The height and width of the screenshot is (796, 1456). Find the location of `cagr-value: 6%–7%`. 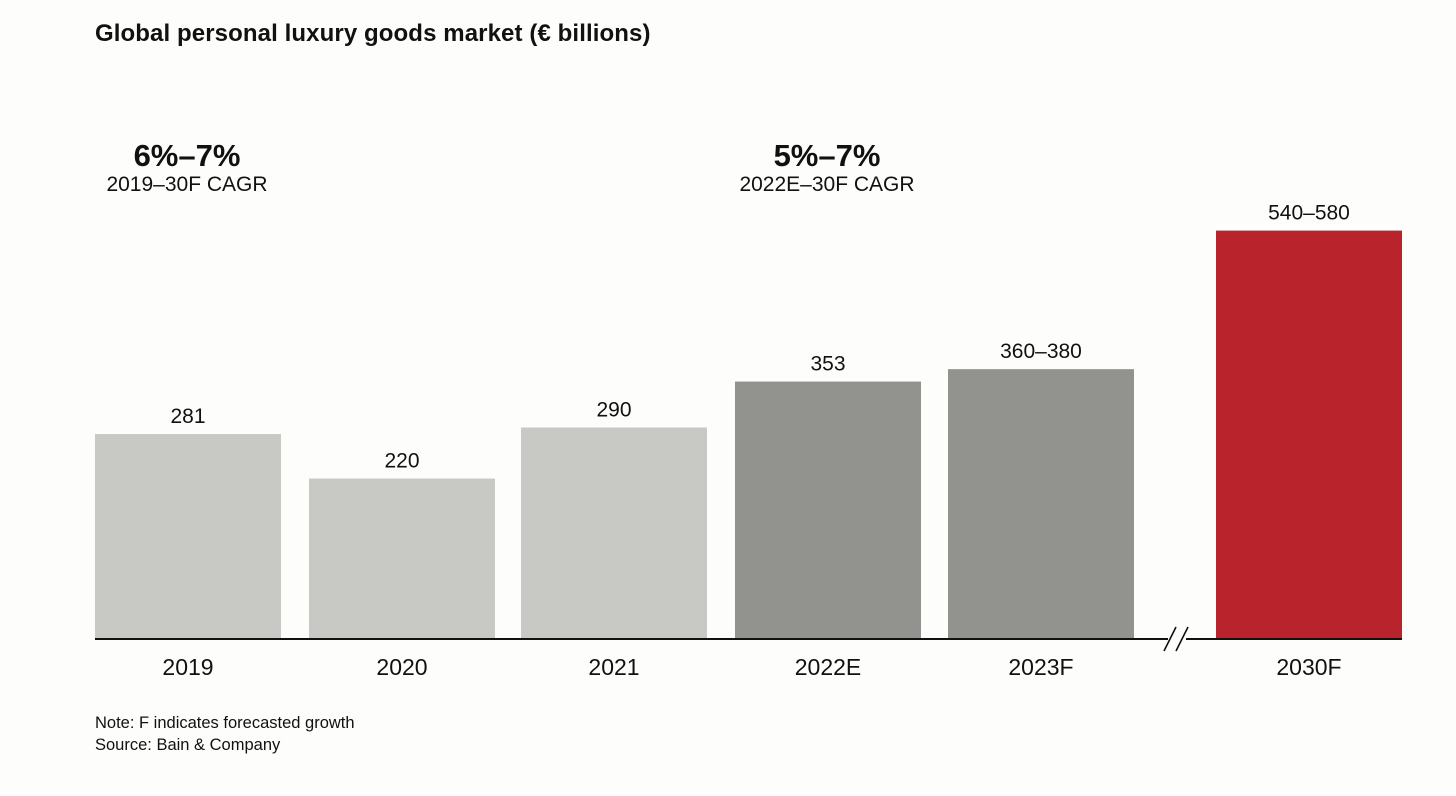

cagr-value: 6%–7% is located at coordinates (187, 155).